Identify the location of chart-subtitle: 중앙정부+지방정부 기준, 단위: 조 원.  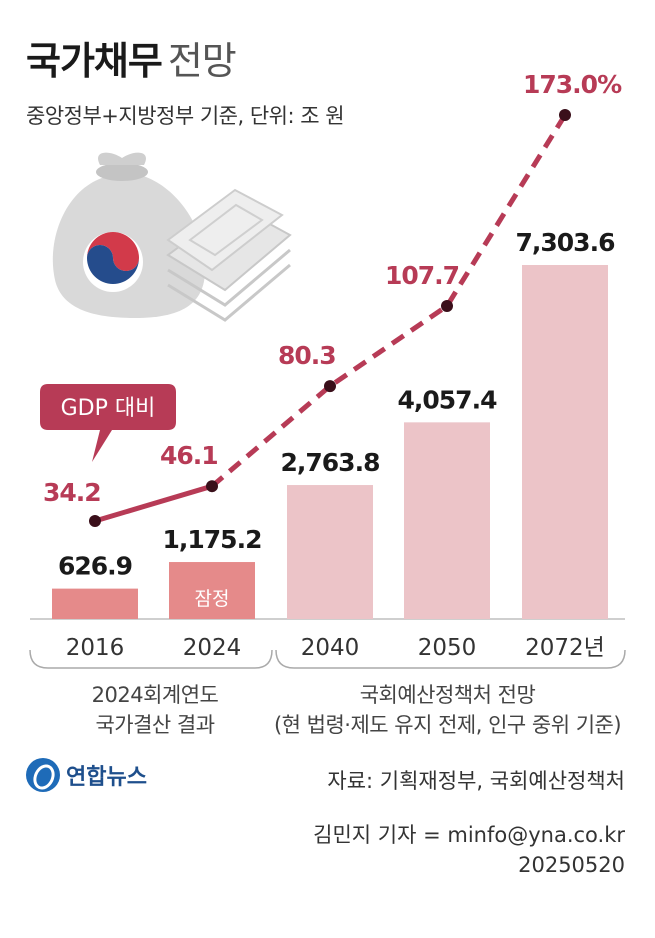
(185, 116).